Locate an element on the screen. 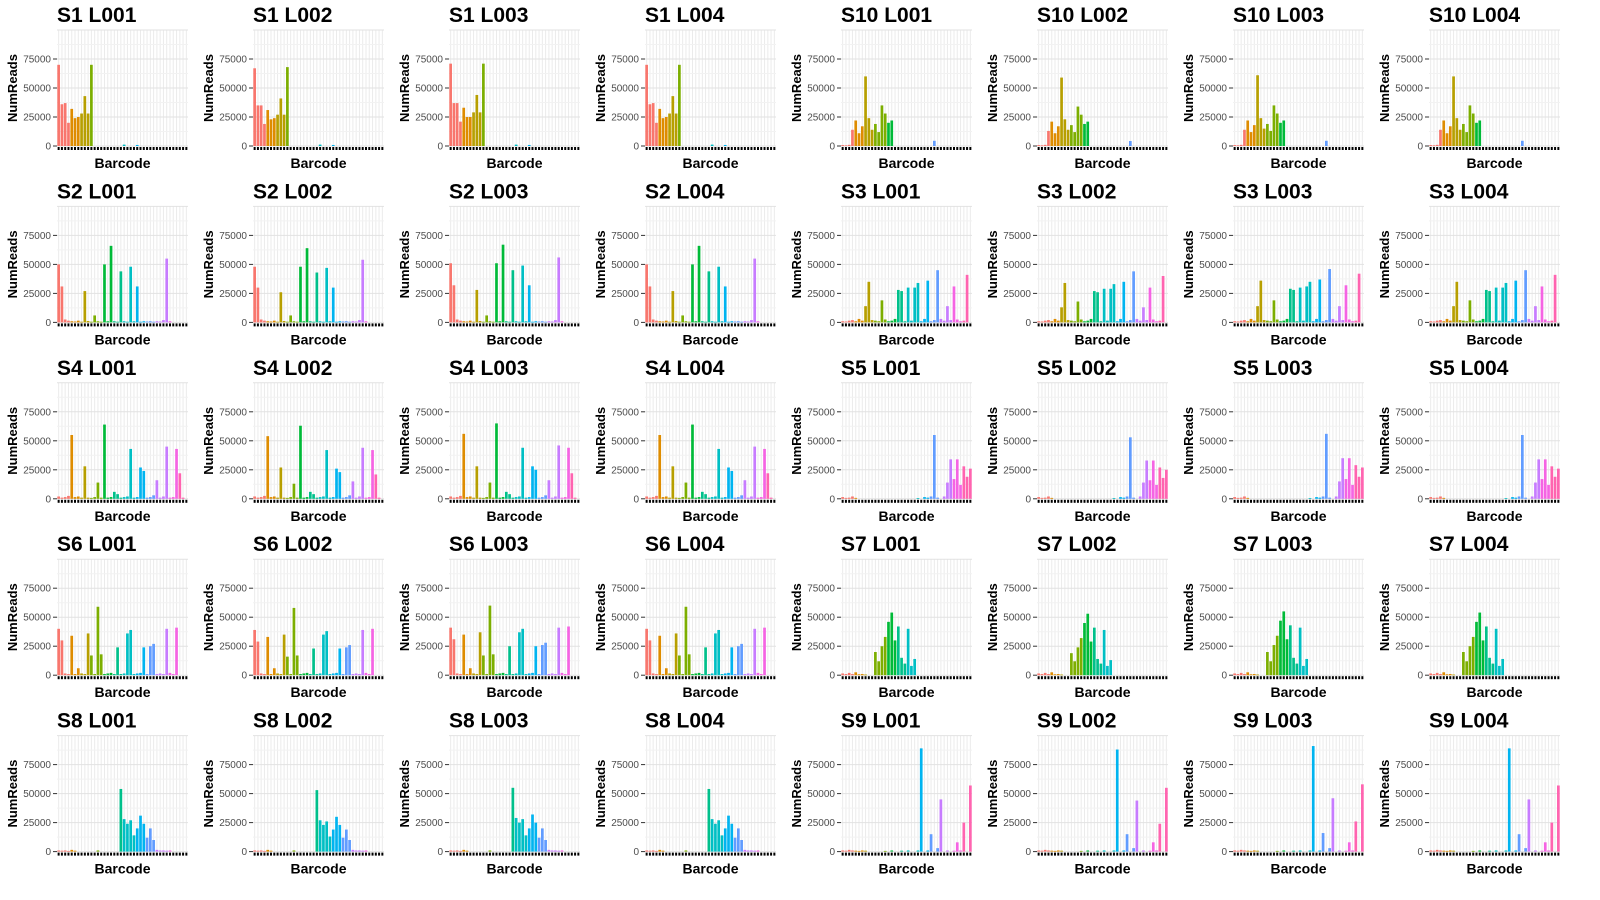 Image resolution: width=1600 pixels, height=900 pixels. panel-title: S6 L002 is located at coordinates (292, 544).